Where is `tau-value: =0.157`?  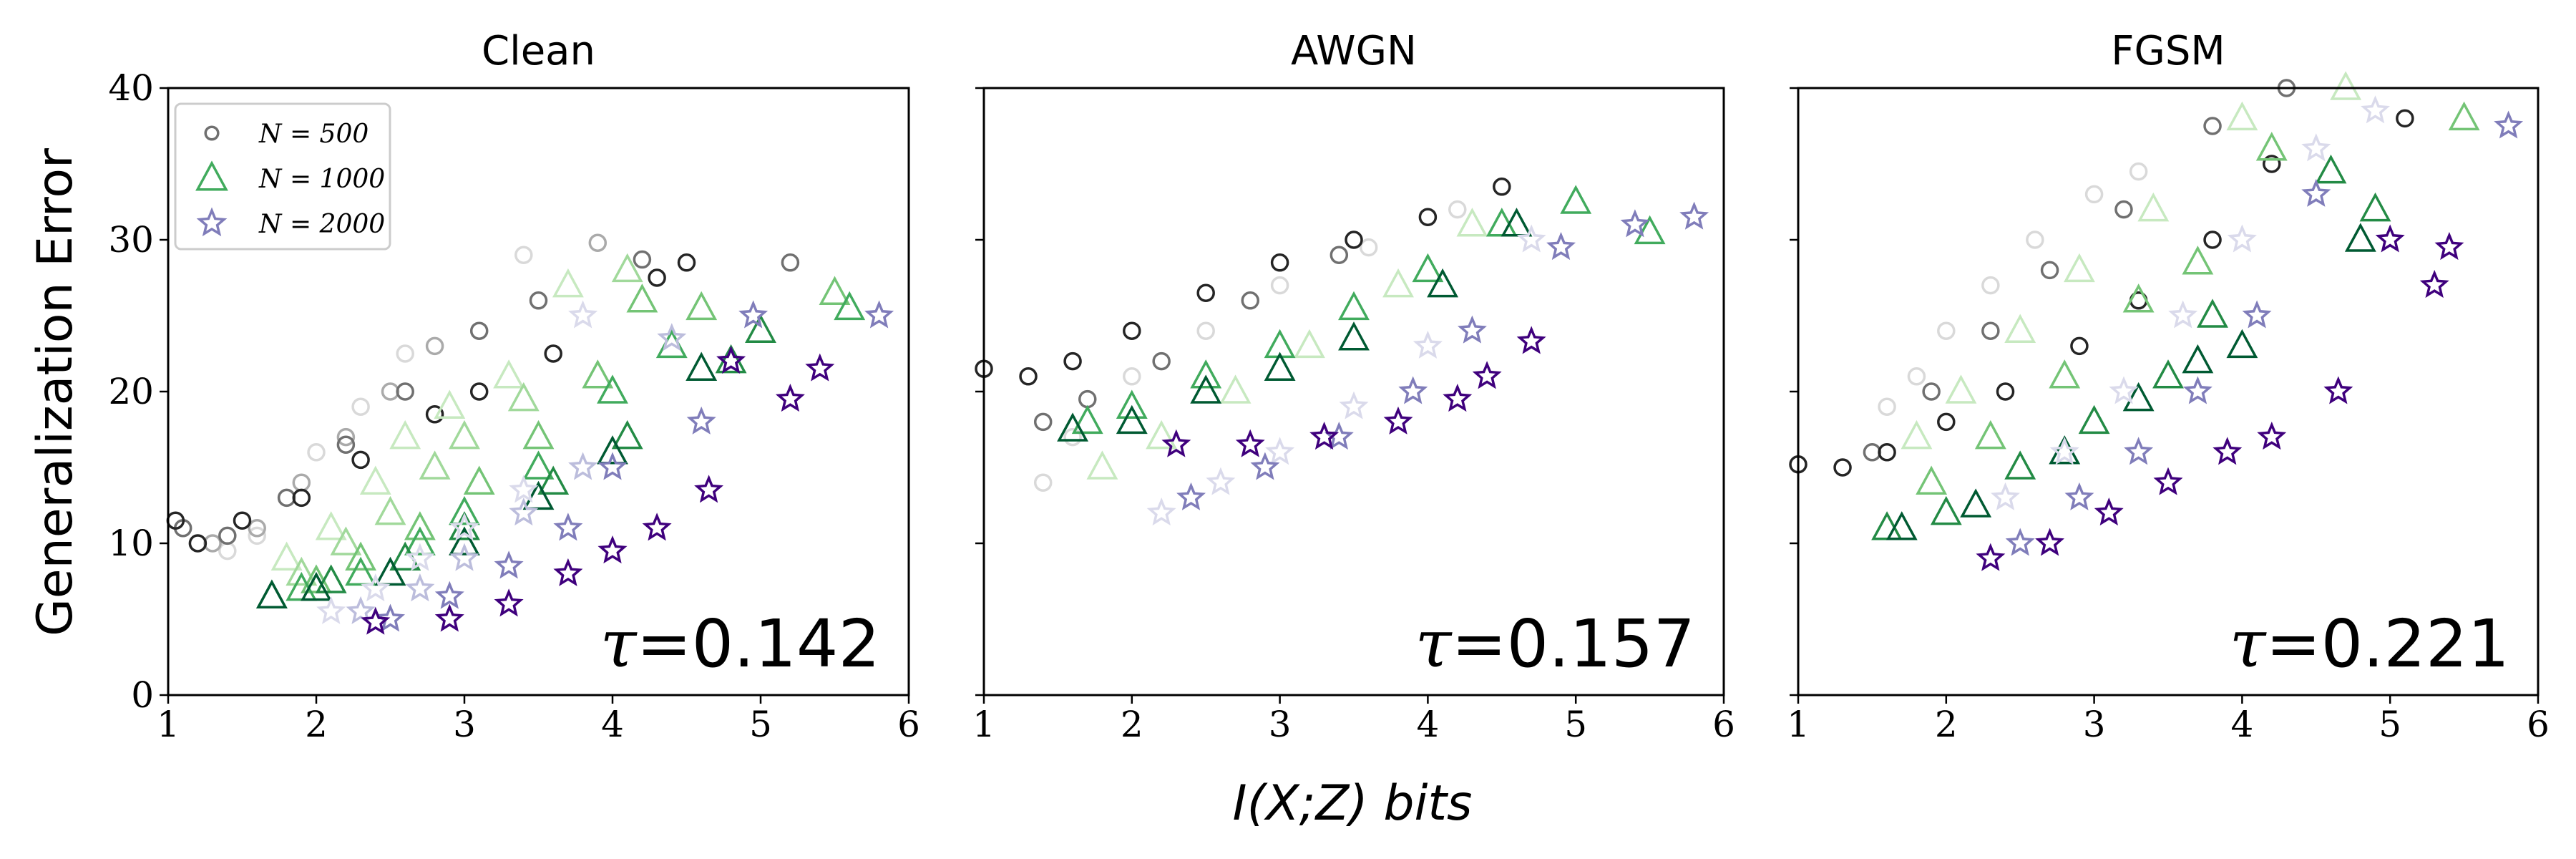
tau-value: =0.157 is located at coordinates (1573, 644).